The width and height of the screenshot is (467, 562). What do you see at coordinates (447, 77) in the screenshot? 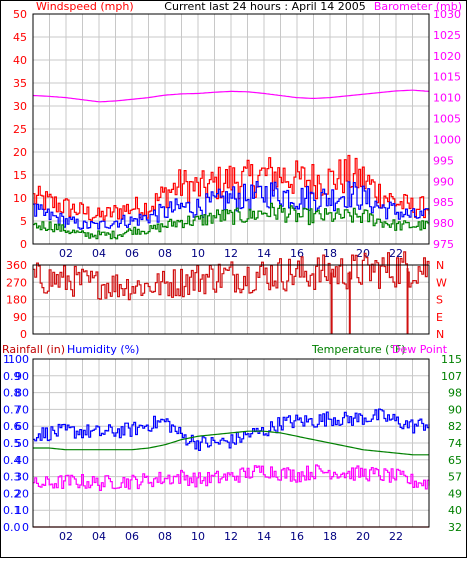
I see `barometer-tick-label: 1015` at bounding box center [447, 77].